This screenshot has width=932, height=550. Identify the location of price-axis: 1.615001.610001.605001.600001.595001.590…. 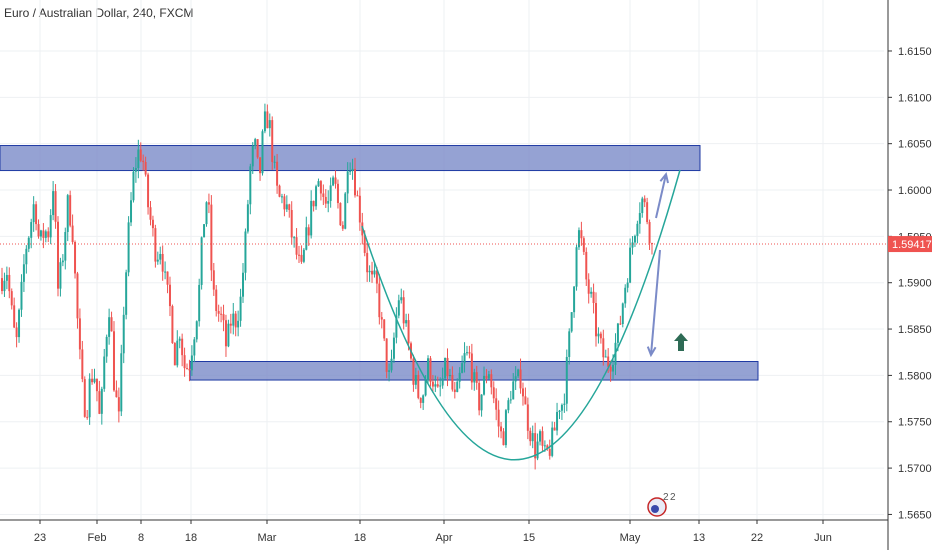
(909, 275).